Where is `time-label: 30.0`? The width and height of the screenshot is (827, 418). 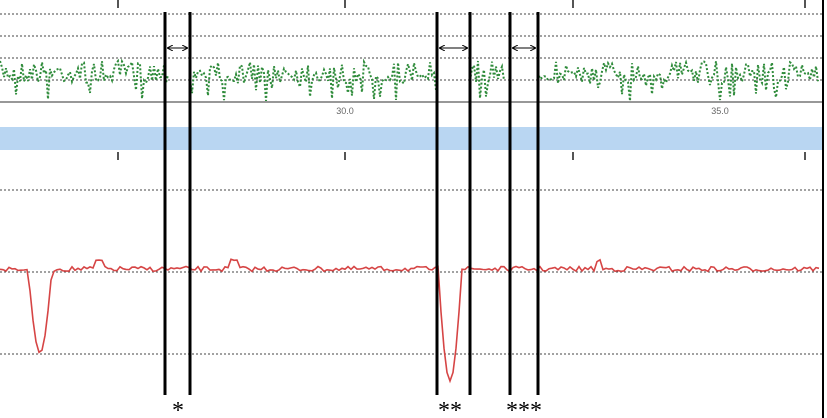
time-label: 30.0 is located at coordinates (345, 111).